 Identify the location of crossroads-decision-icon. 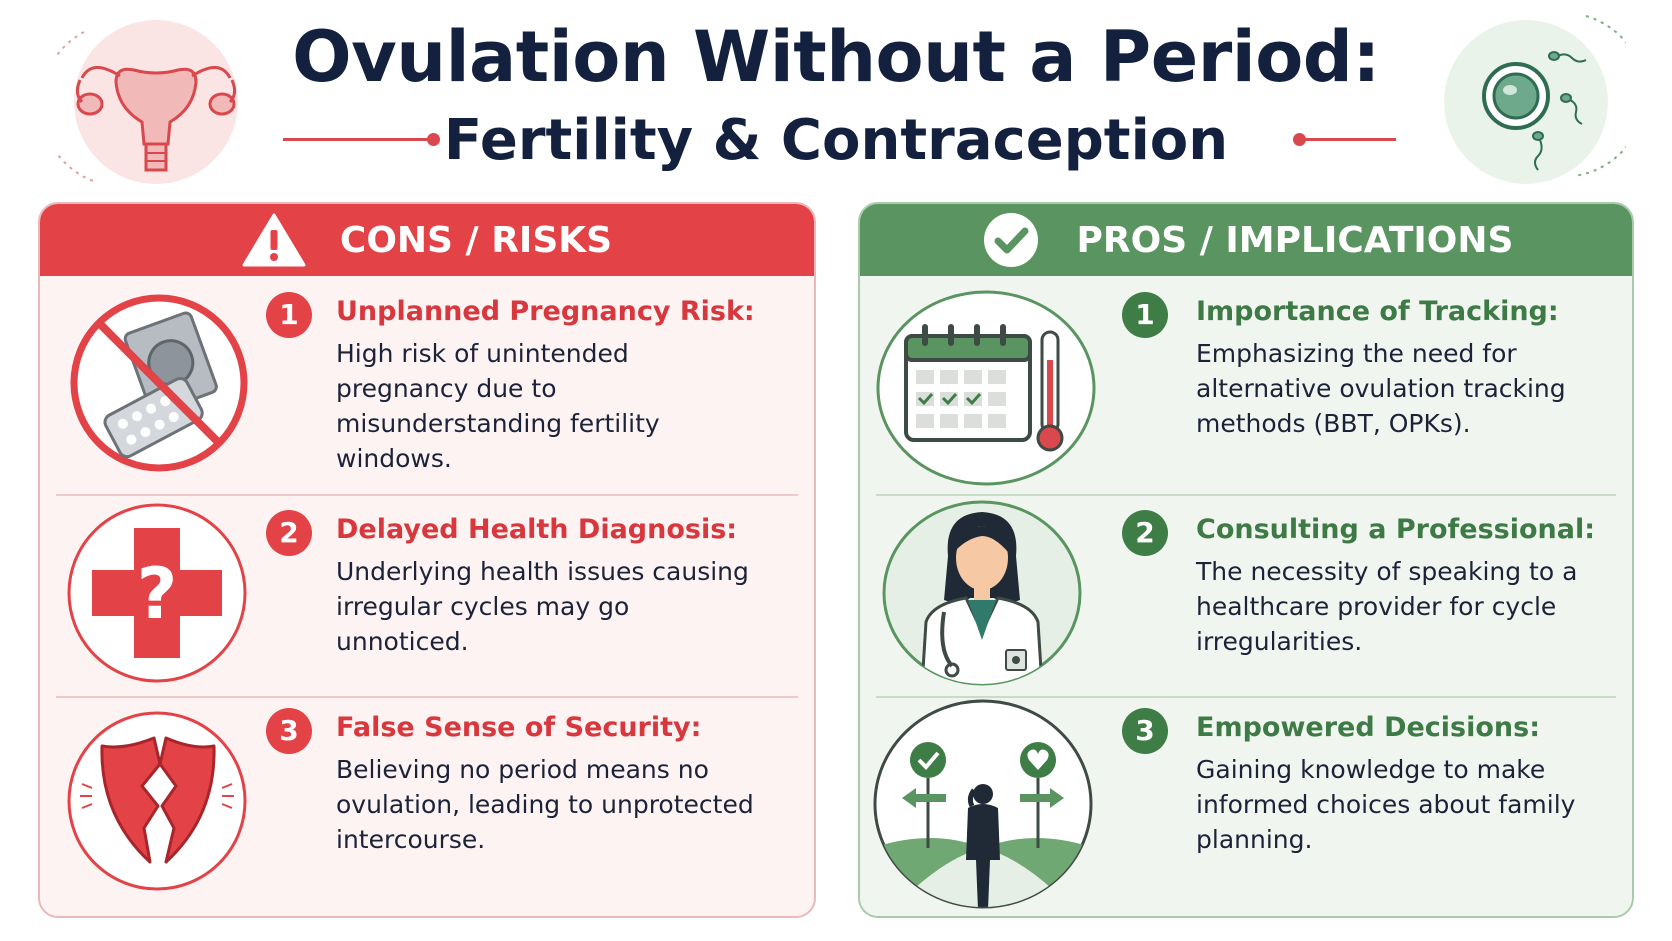
(983, 804).